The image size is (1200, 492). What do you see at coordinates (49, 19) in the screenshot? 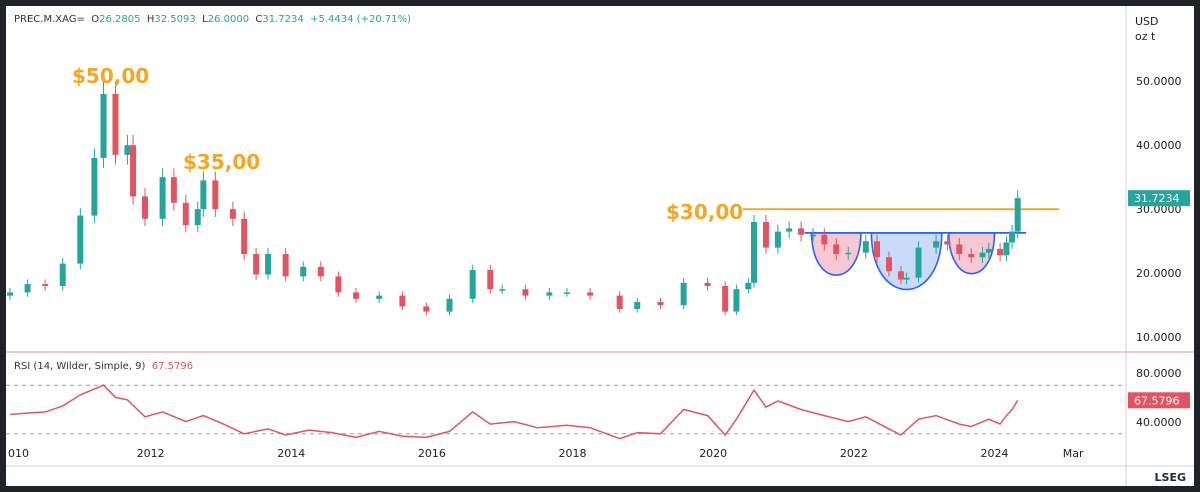
I see `symbol-label: PREC.M.XAG=` at bounding box center [49, 19].